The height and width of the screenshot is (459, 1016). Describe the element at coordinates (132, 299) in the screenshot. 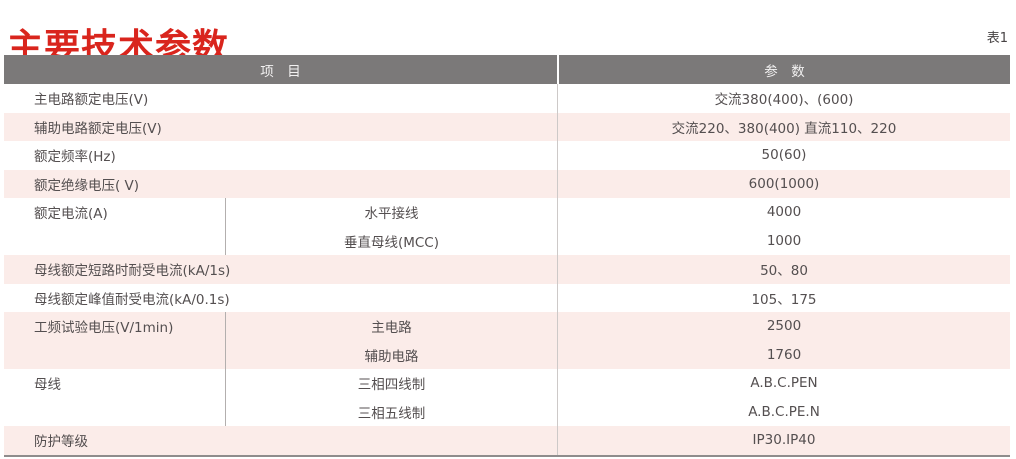

I see `row-label: 母线额定峰值耐受电流(kA/0.1s)` at that location.